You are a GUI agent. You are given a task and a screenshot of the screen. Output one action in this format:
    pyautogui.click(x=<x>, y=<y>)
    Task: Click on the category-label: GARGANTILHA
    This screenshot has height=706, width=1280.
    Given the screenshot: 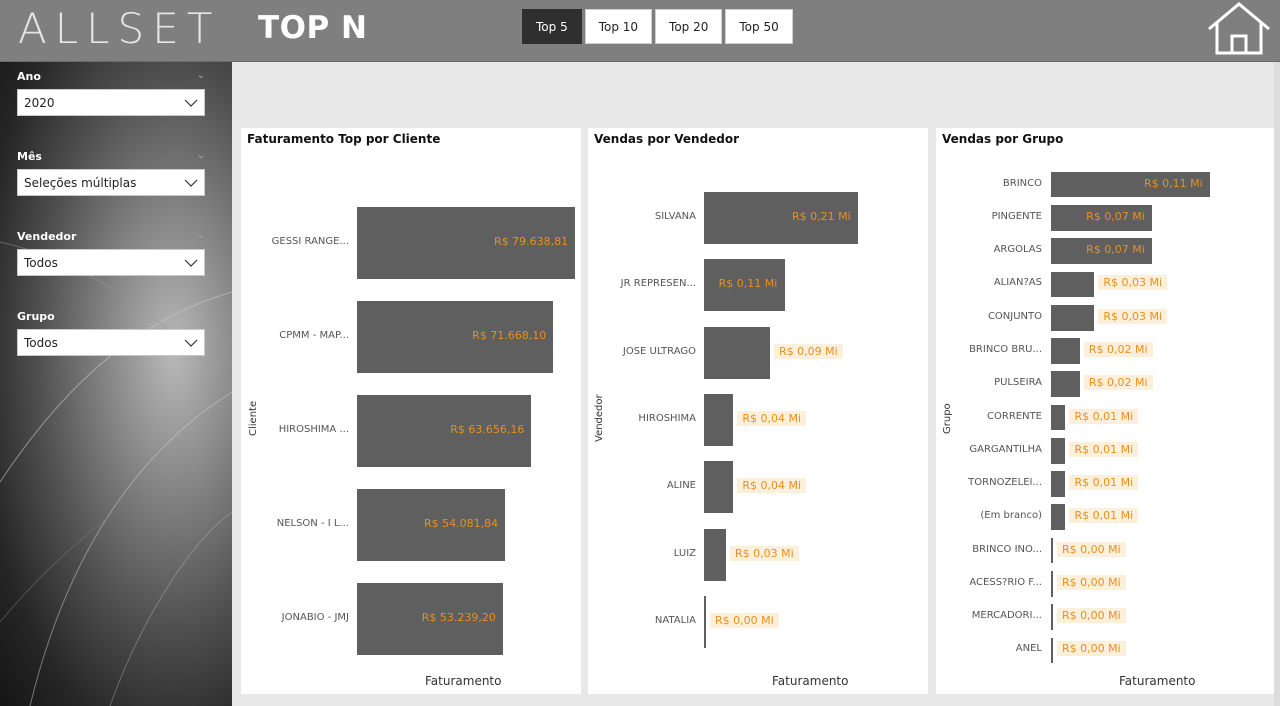 What is the action you would take?
    pyautogui.click(x=1005, y=449)
    